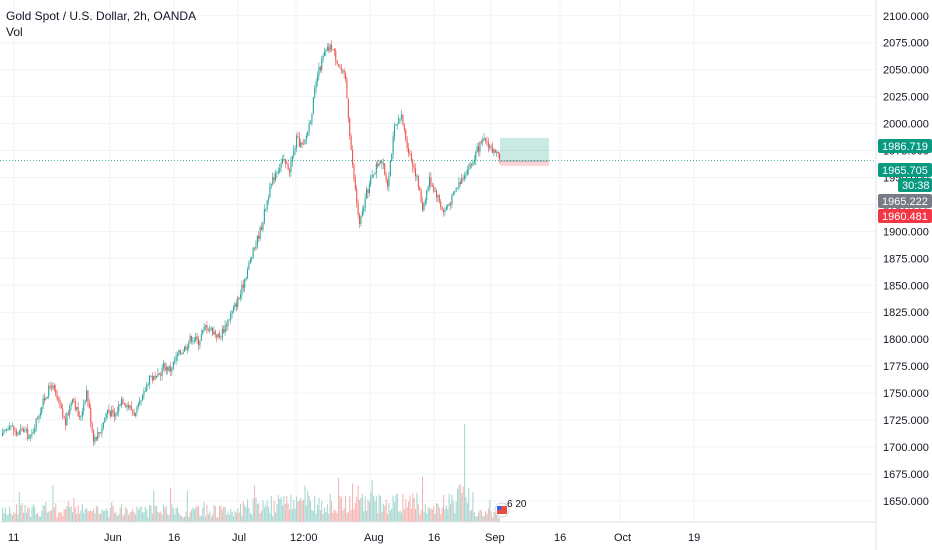 The height and width of the screenshot is (550, 932). I want to click on position-tool, so click(524, 152).